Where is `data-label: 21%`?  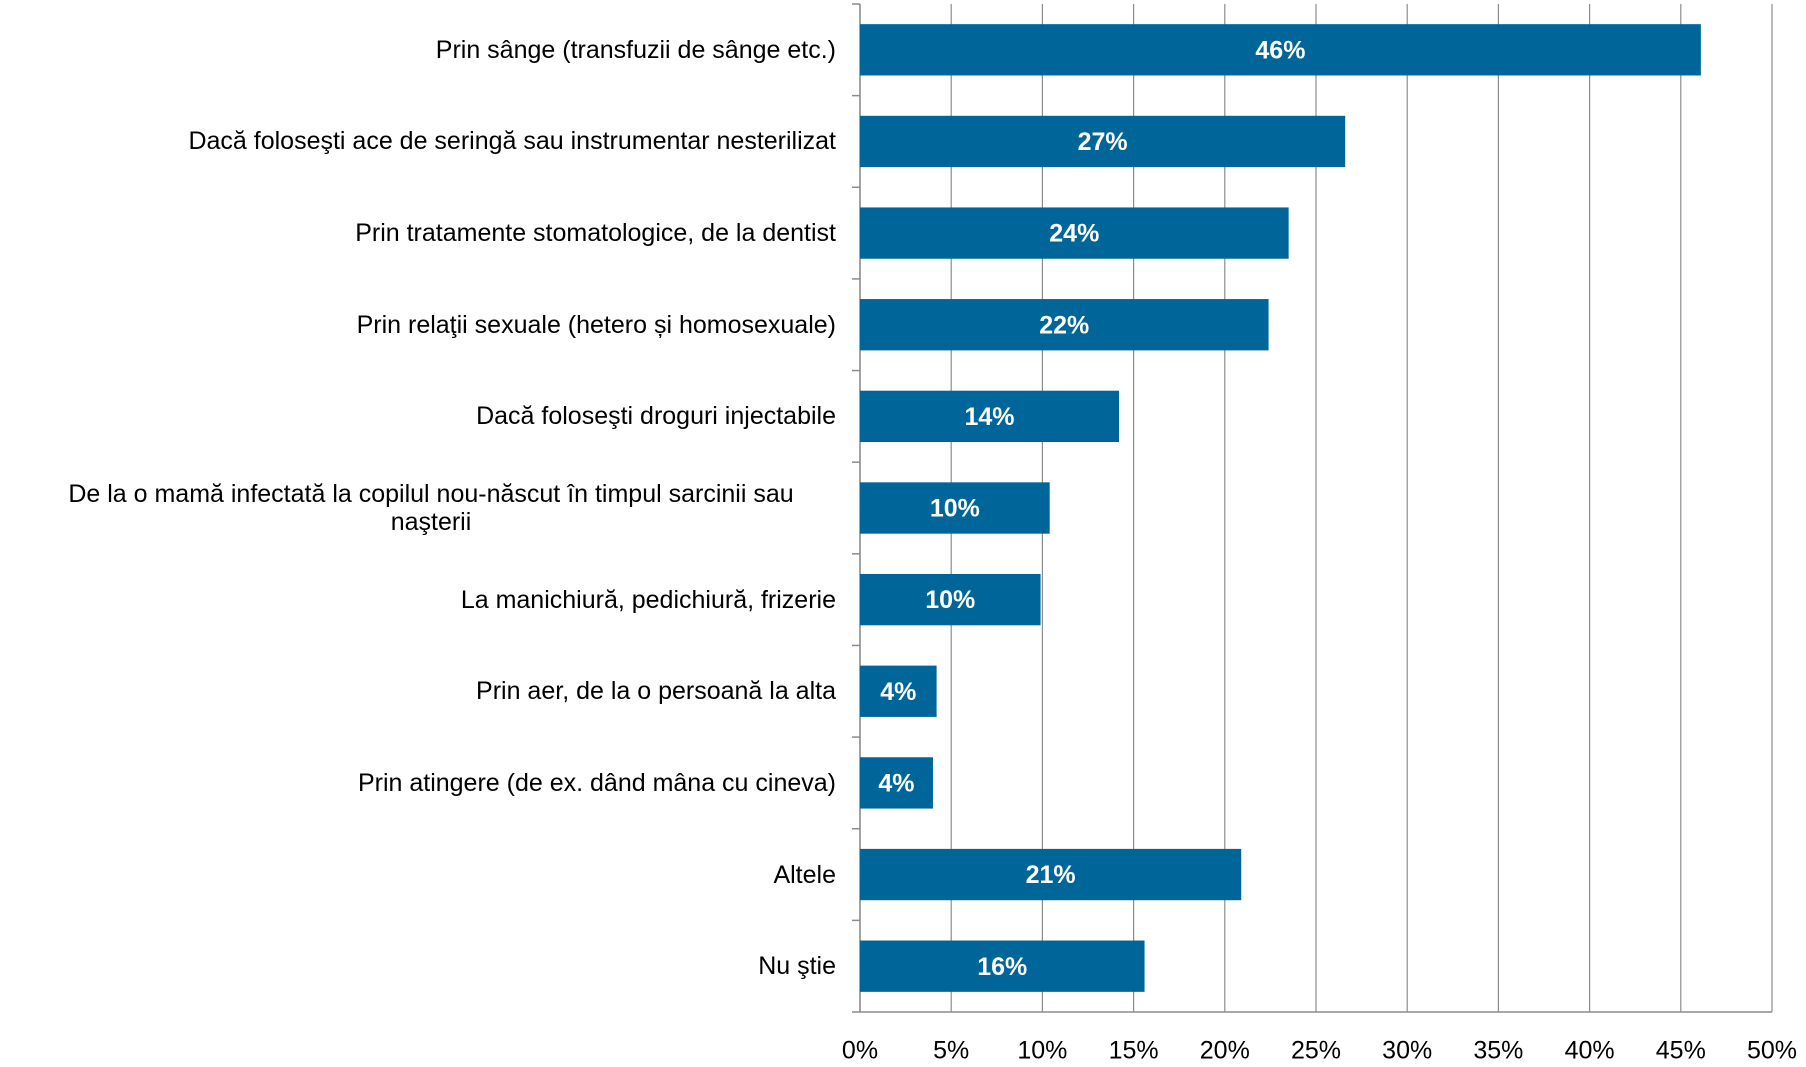
data-label: 21% is located at coordinates (1051, 875).